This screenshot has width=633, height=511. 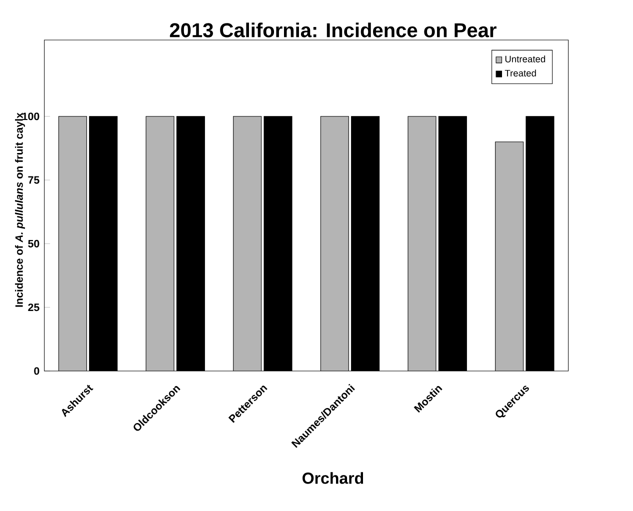 What do you see at coordinates (20, 209) in the screenshot?
I see `y-axis-title: Incidence of A. pullulans on fruit caylx` at bounding box center [20, 209].